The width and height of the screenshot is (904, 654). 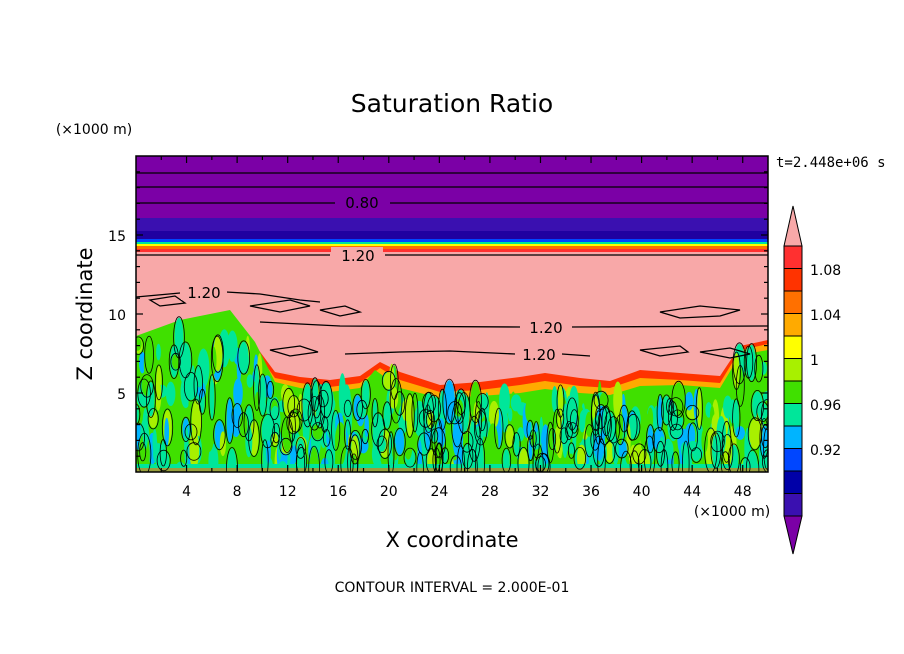 What do you see at coordinates (642, 492) in the screenshot?
I see `x-tick-label: 40` at bounding box center [642, 492].